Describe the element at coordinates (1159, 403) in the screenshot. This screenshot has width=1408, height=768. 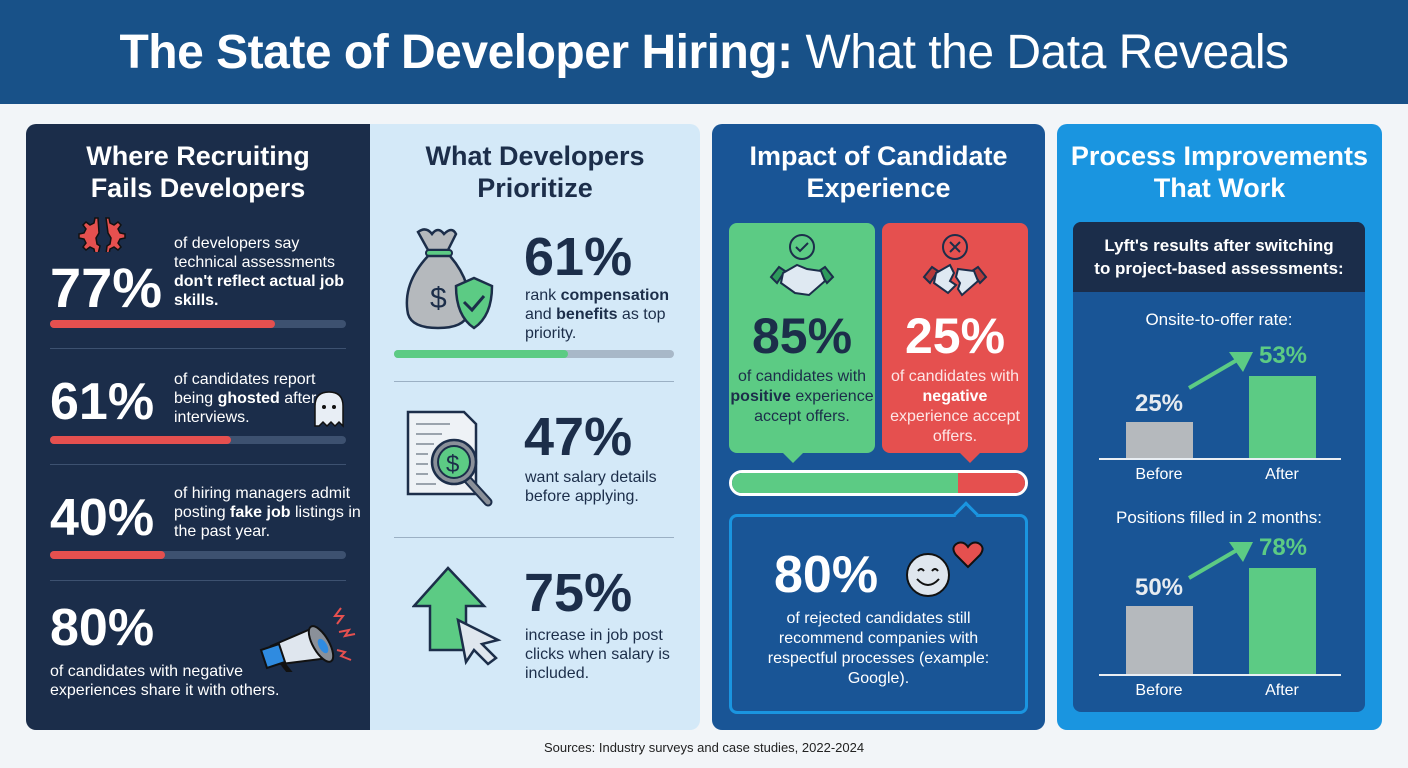
I see `bar-label: 25%` at that location.